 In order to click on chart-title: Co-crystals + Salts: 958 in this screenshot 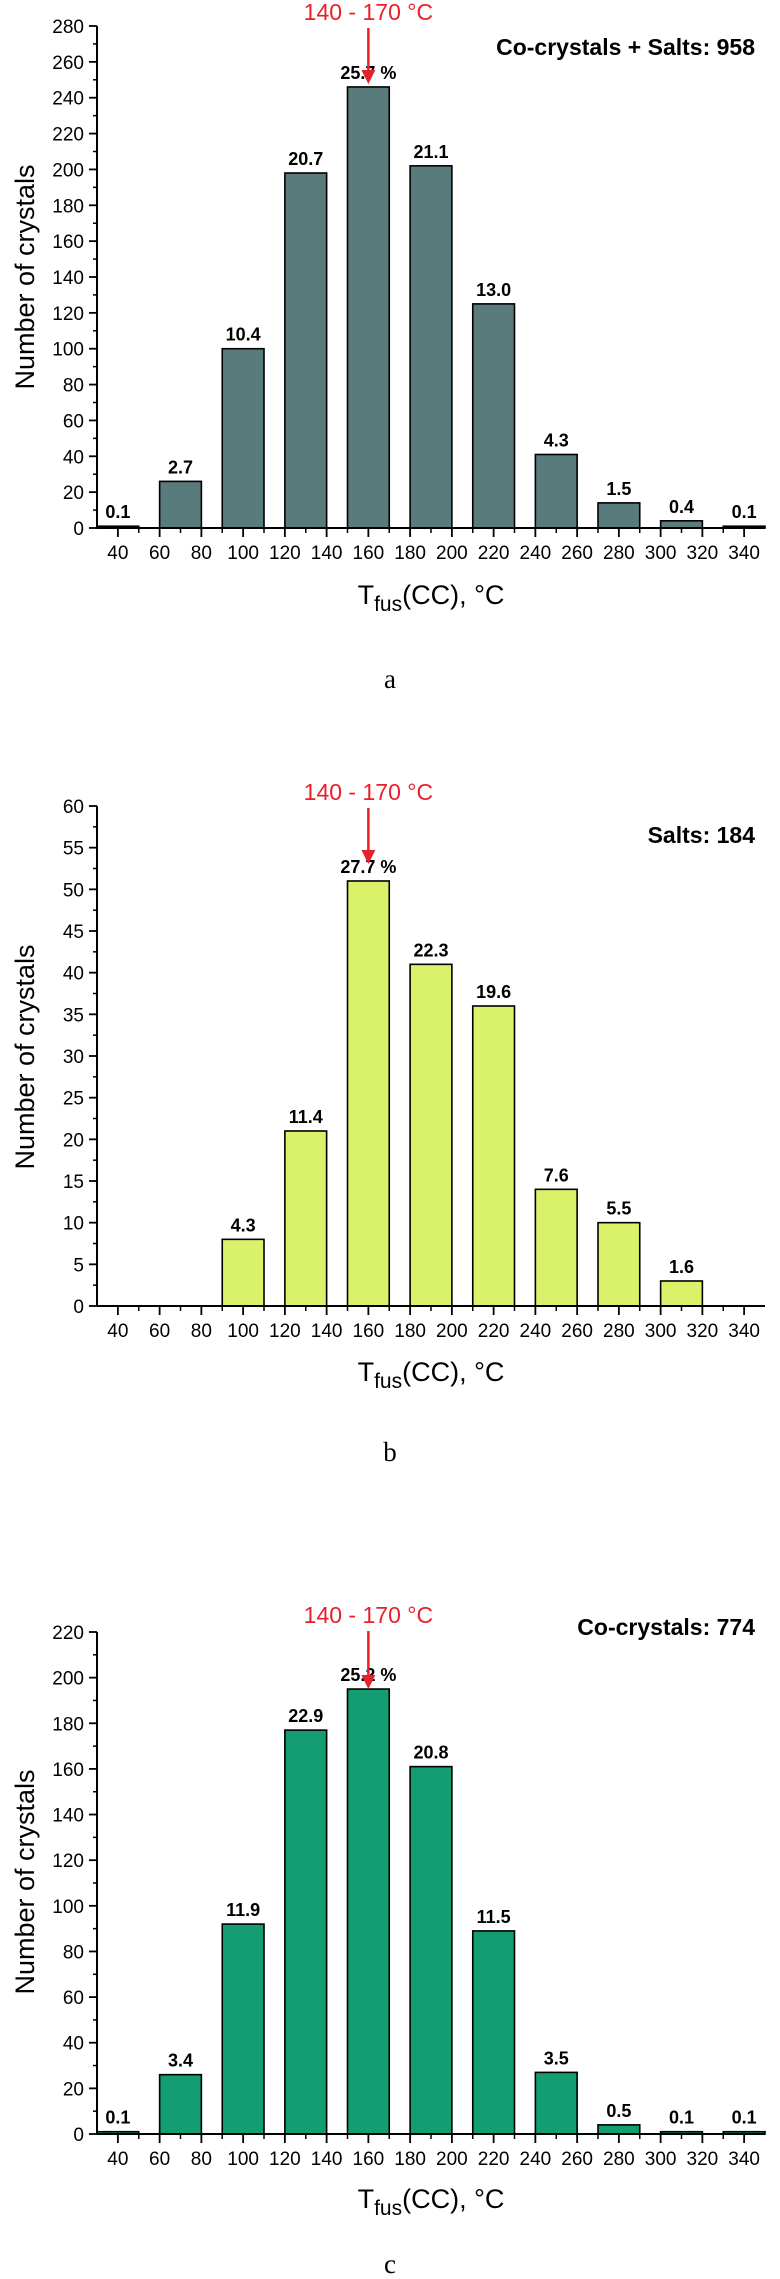, I will do `click(625, 47)`.